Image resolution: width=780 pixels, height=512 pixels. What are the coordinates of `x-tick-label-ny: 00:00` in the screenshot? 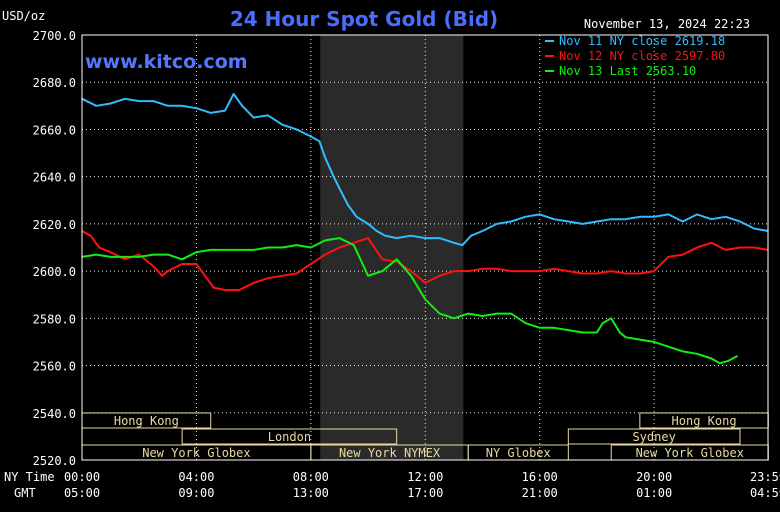 It's located at (82, 477).